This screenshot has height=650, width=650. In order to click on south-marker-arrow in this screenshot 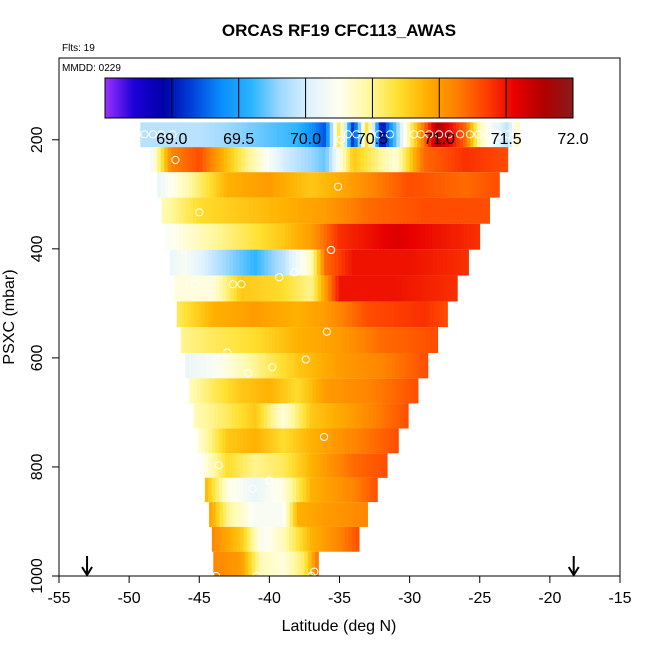, I will do `click(87, 566)`.